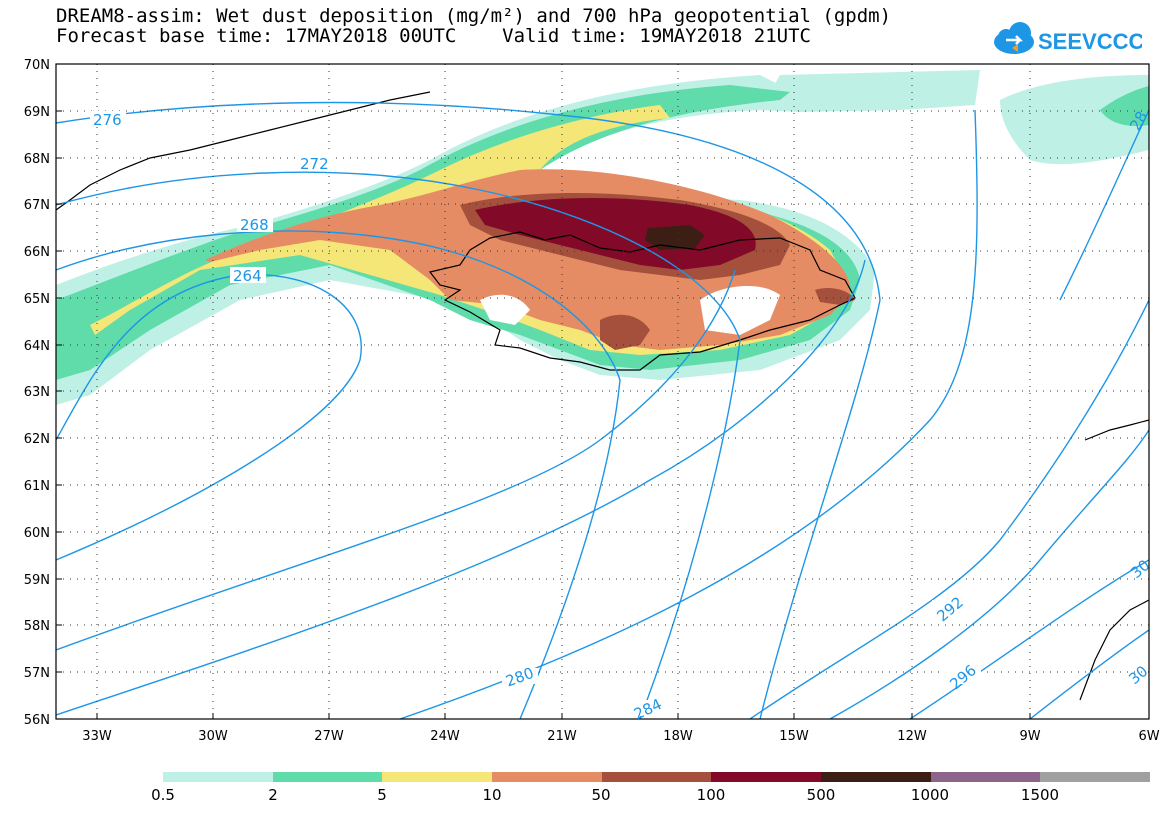 This screenshot has height=815, width=1175. I want to click on lat-label: 65N, so click(37, 299).